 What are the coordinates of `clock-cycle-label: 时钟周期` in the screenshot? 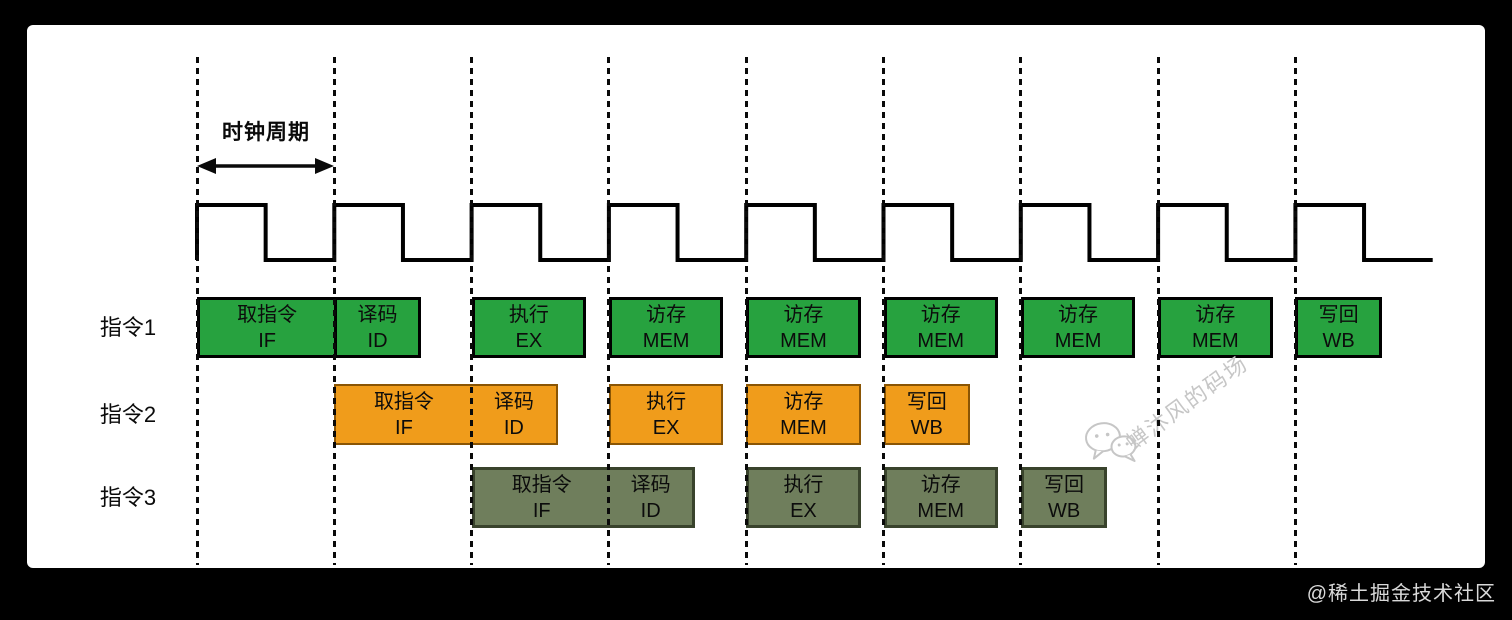 It's located at (266, 132).